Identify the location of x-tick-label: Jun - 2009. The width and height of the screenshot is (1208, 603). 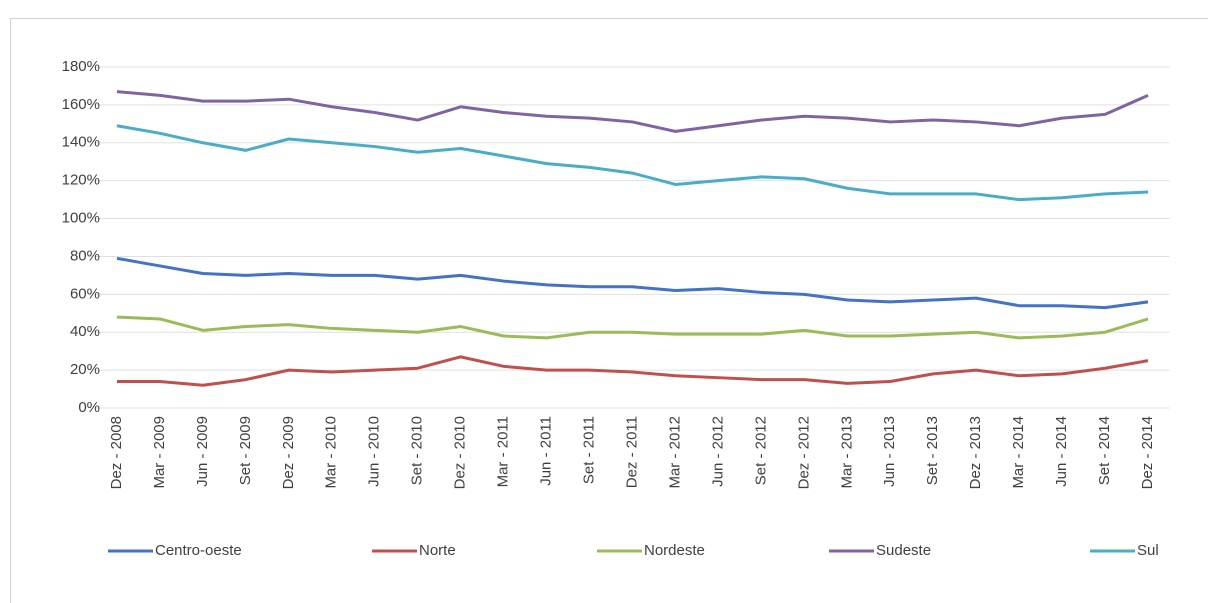
(202, 451).